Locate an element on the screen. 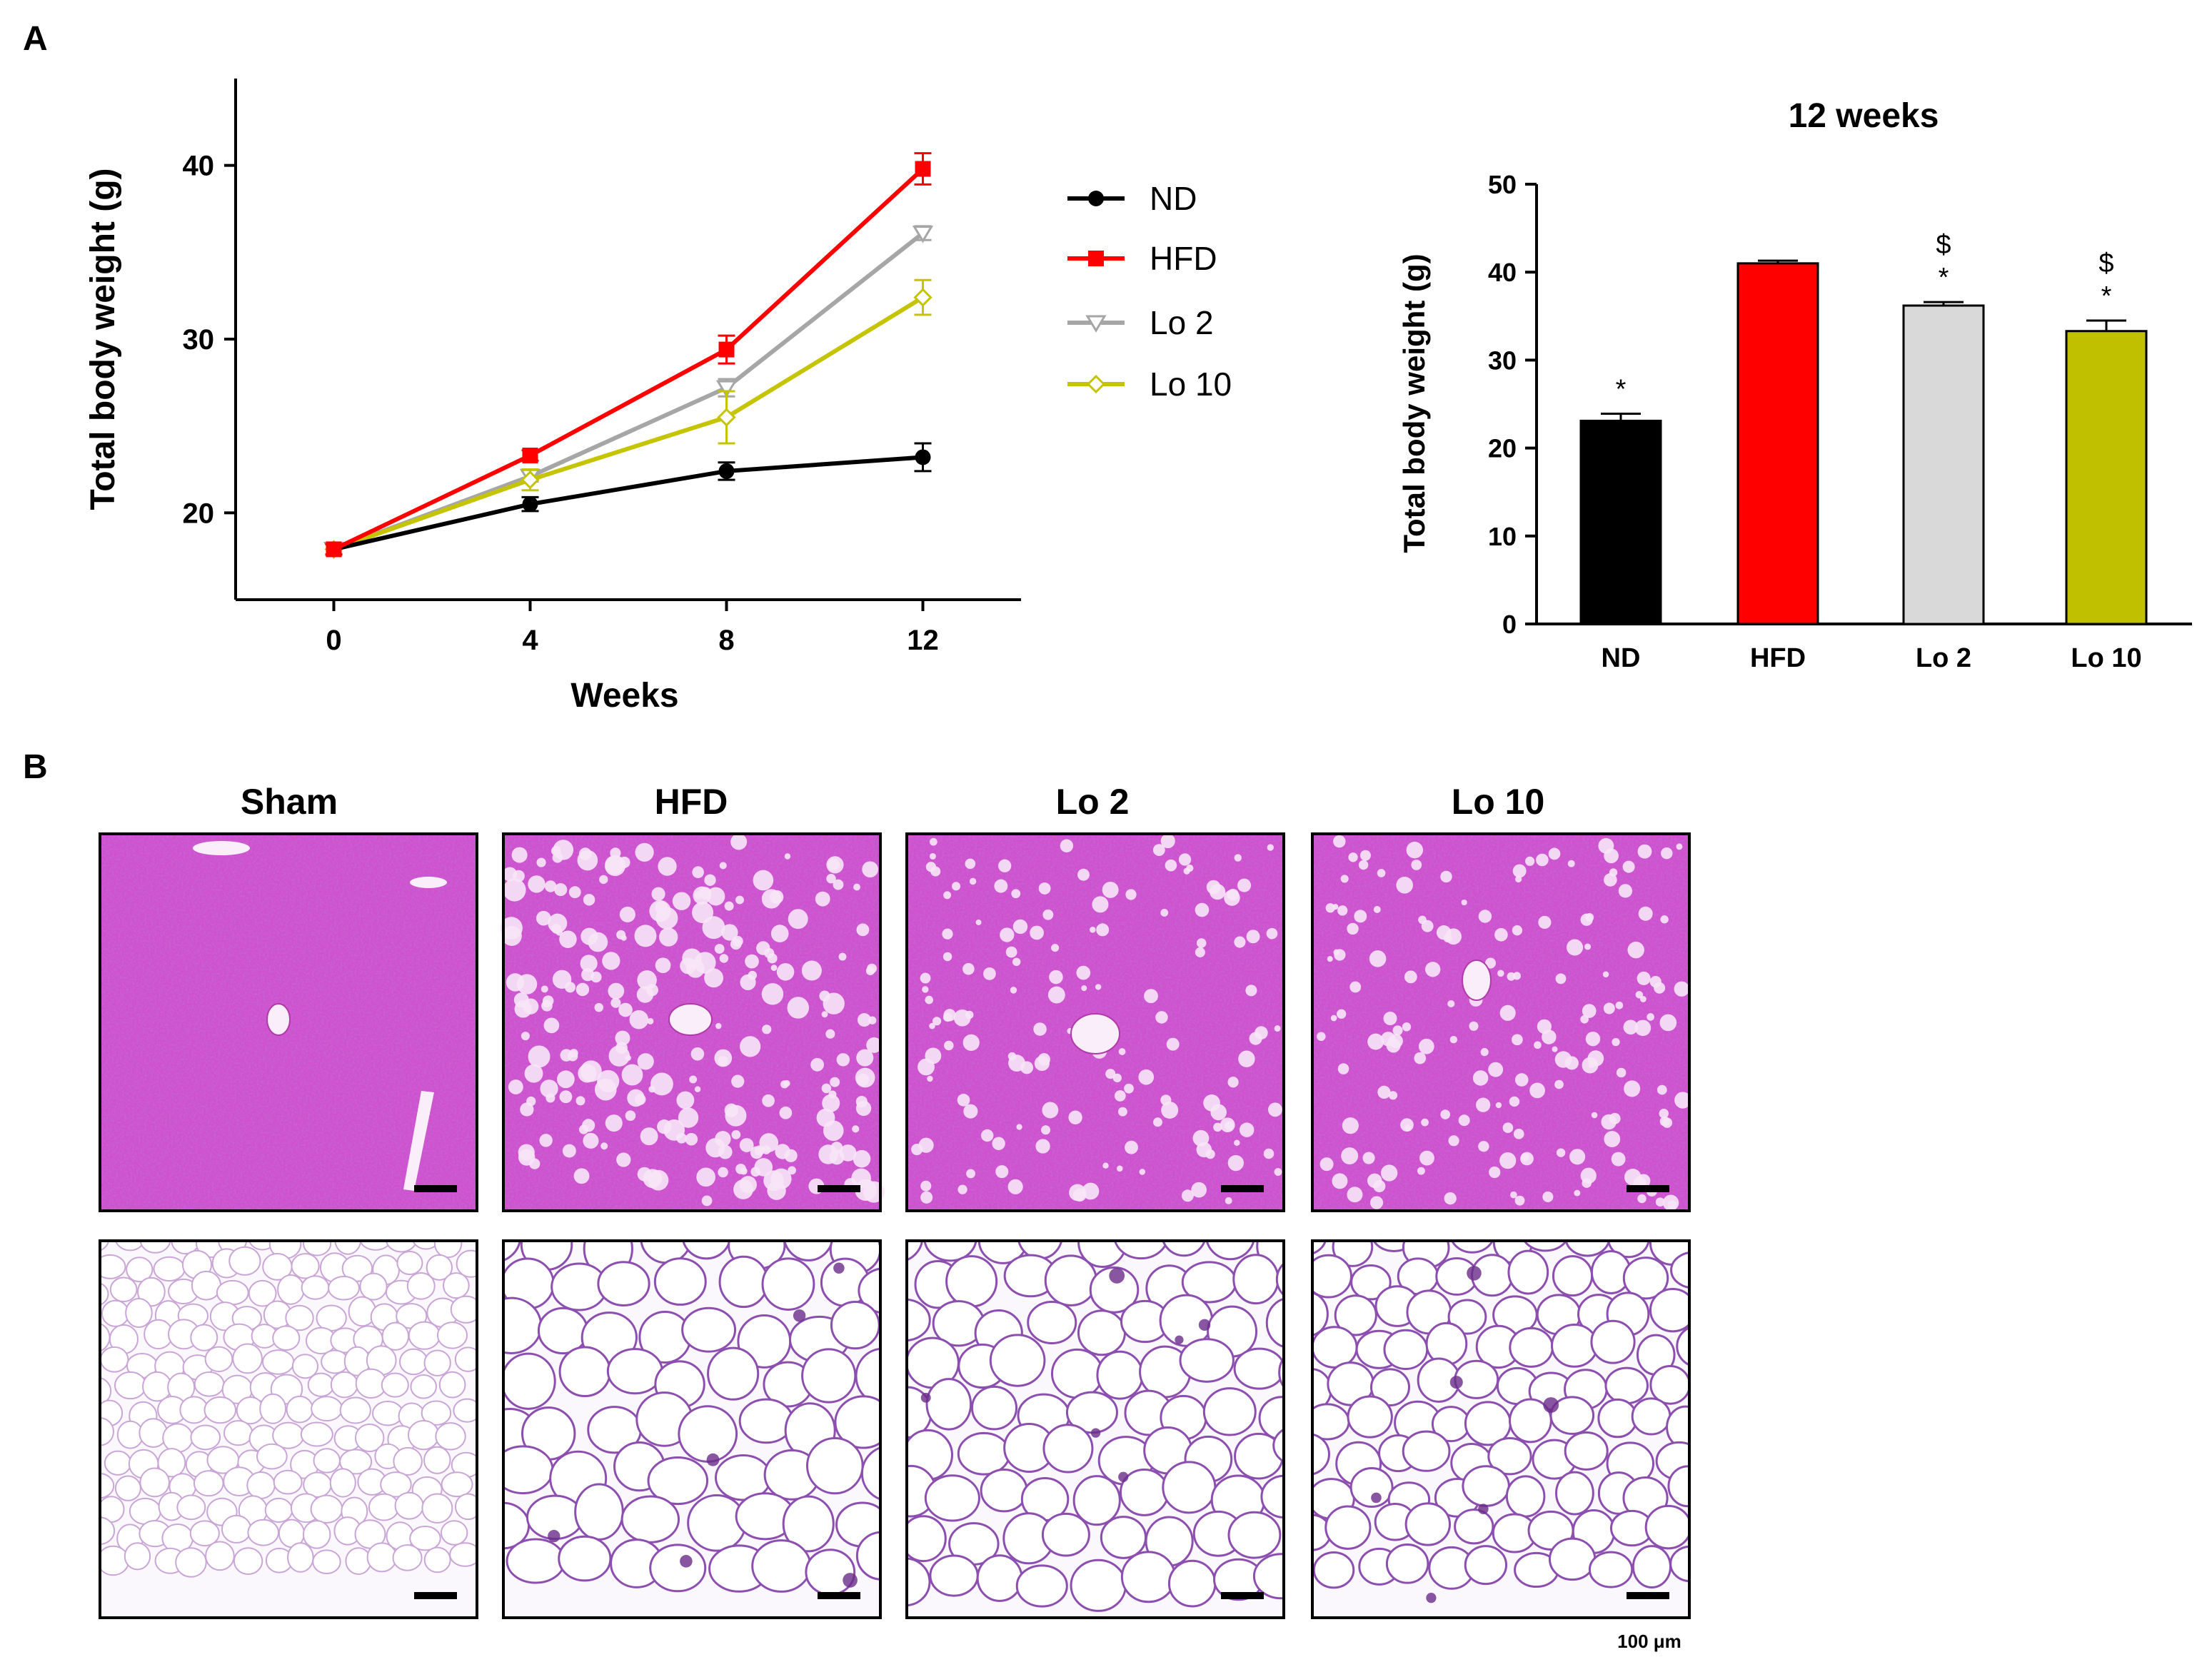 The width and height of the screenshot is (2212, 1672). adipose-micrograph-hfd is located at coordinates (692, 1429).